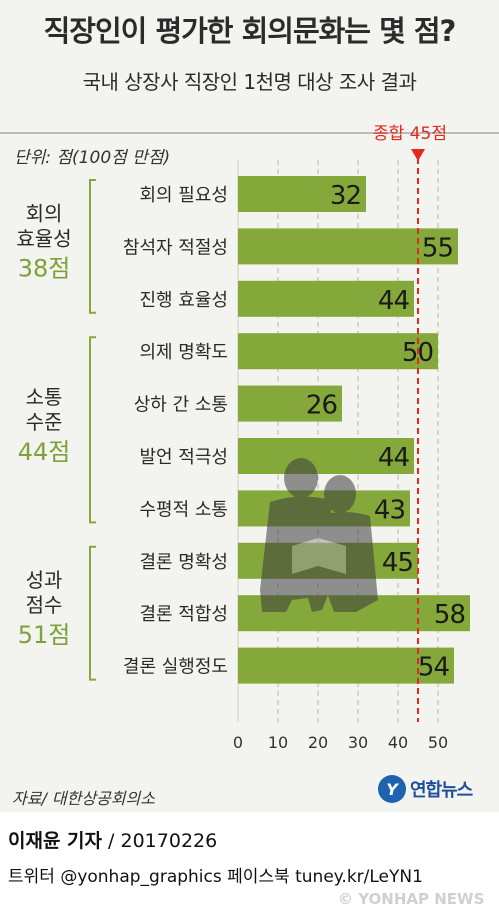 Image resolution: width=499 pixels, height=924 pixels. I want to click on category-label: 진행 효율성, so click(183, 300).